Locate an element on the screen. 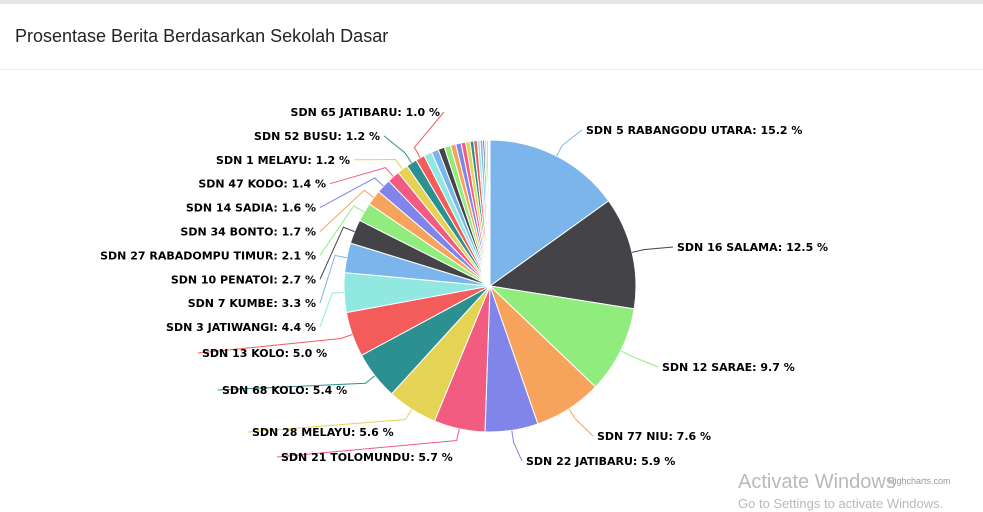  data-label: SDN 16 SALAMA: 12.5 % is located at coordinates (752, 247).